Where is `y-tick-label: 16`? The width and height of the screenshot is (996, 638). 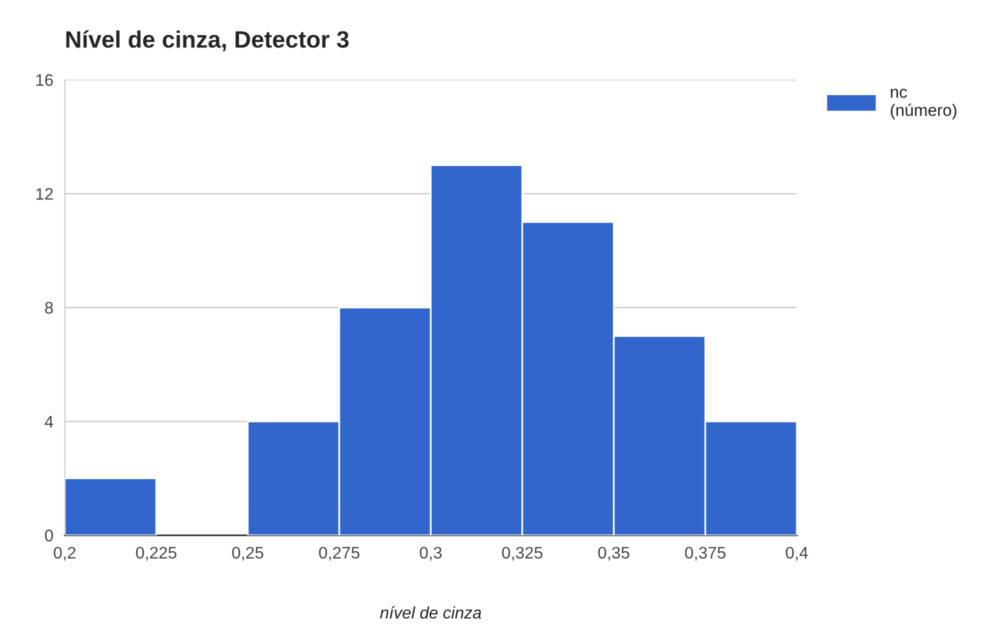 y-tick-label: 16 is located at coordinates (44, 80).